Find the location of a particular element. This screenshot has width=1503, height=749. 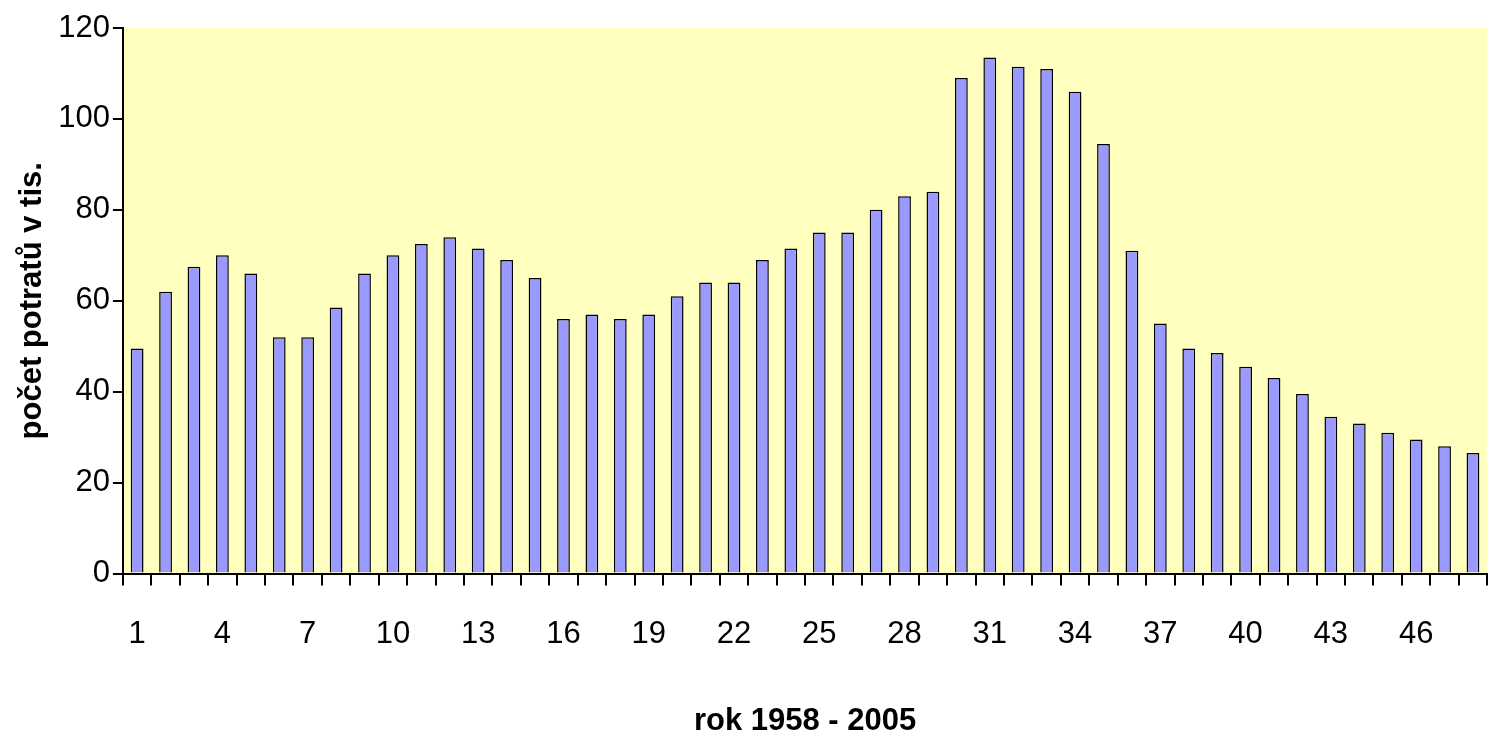

x-tick-label: 22 is located at coordinates (734, 632).